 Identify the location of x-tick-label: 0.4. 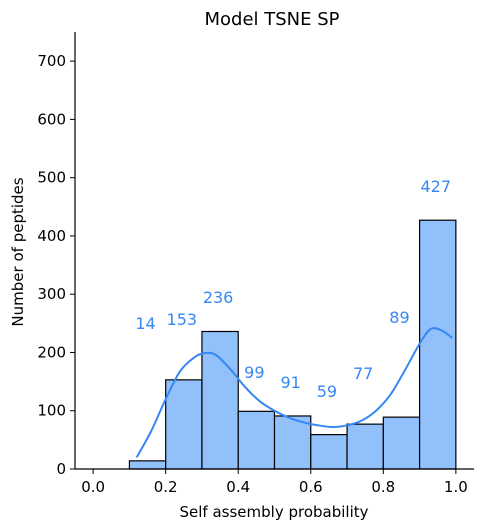
(238, 487).